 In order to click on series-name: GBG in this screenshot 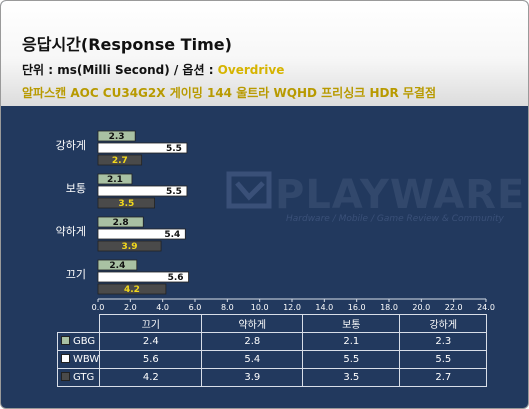, I will do `click(84, 341)`.